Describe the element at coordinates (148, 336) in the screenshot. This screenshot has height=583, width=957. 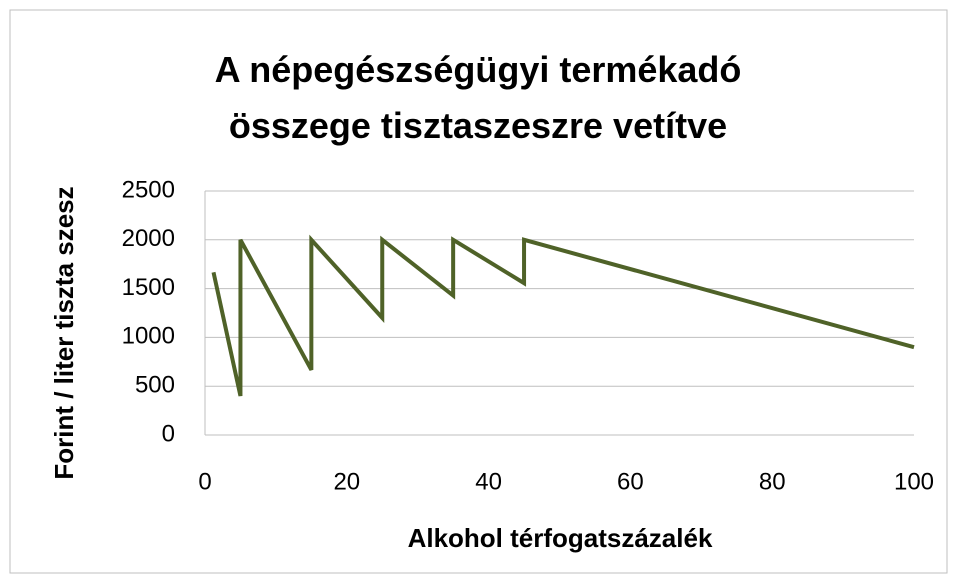
I see `y-tick-label: 1000` at that location.